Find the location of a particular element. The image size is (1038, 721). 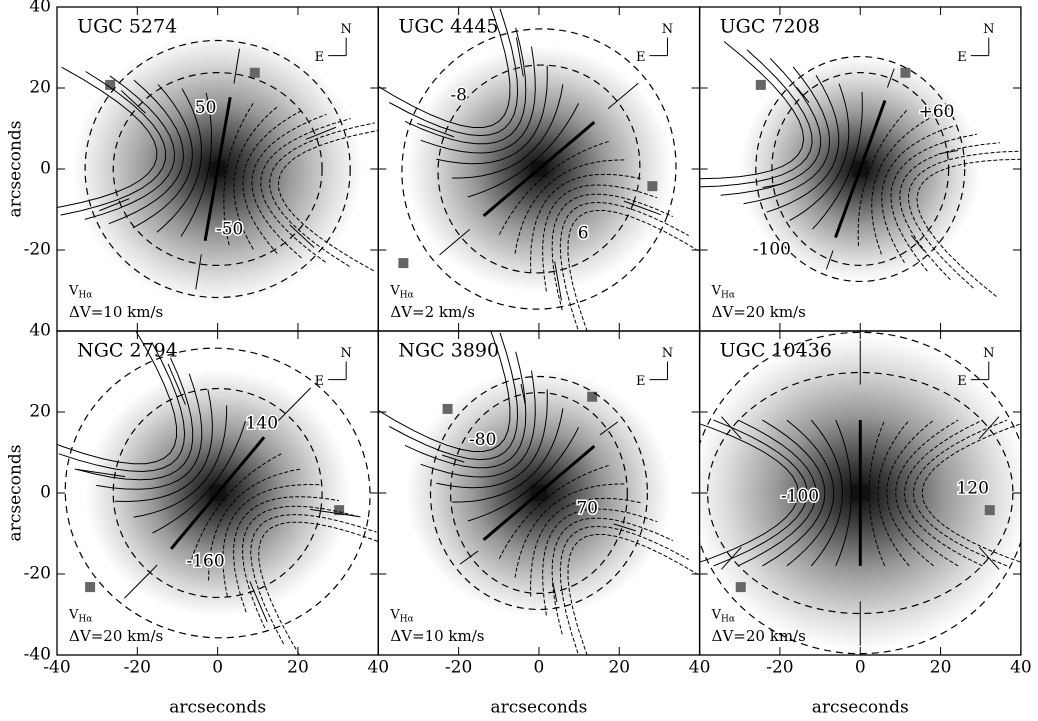

contour-label: 6 is located at coordinates (583, 233).